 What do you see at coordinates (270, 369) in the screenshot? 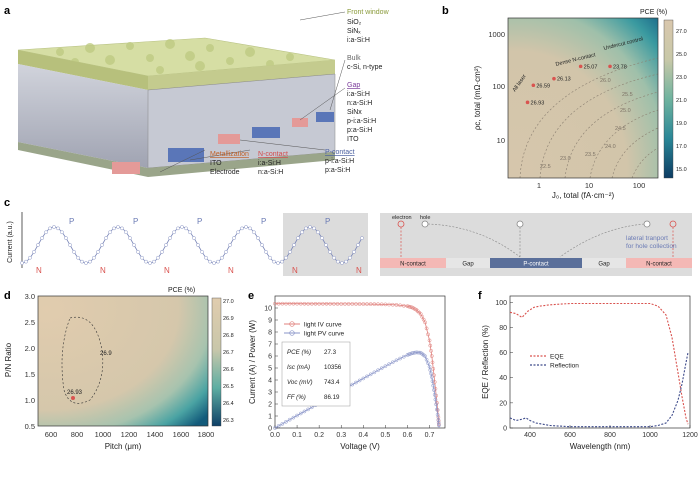
I see `y-tick-label: 5` at bounding box center [270, 369].